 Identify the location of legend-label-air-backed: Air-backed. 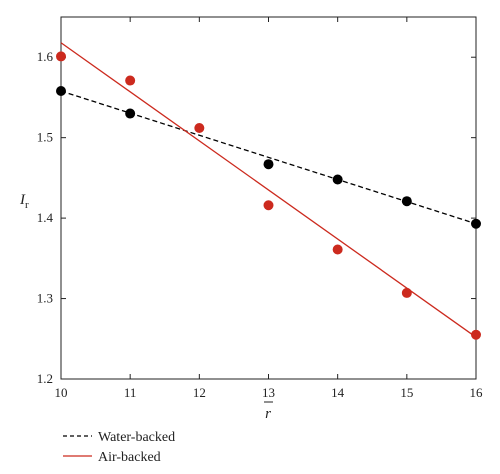
(129, 457).